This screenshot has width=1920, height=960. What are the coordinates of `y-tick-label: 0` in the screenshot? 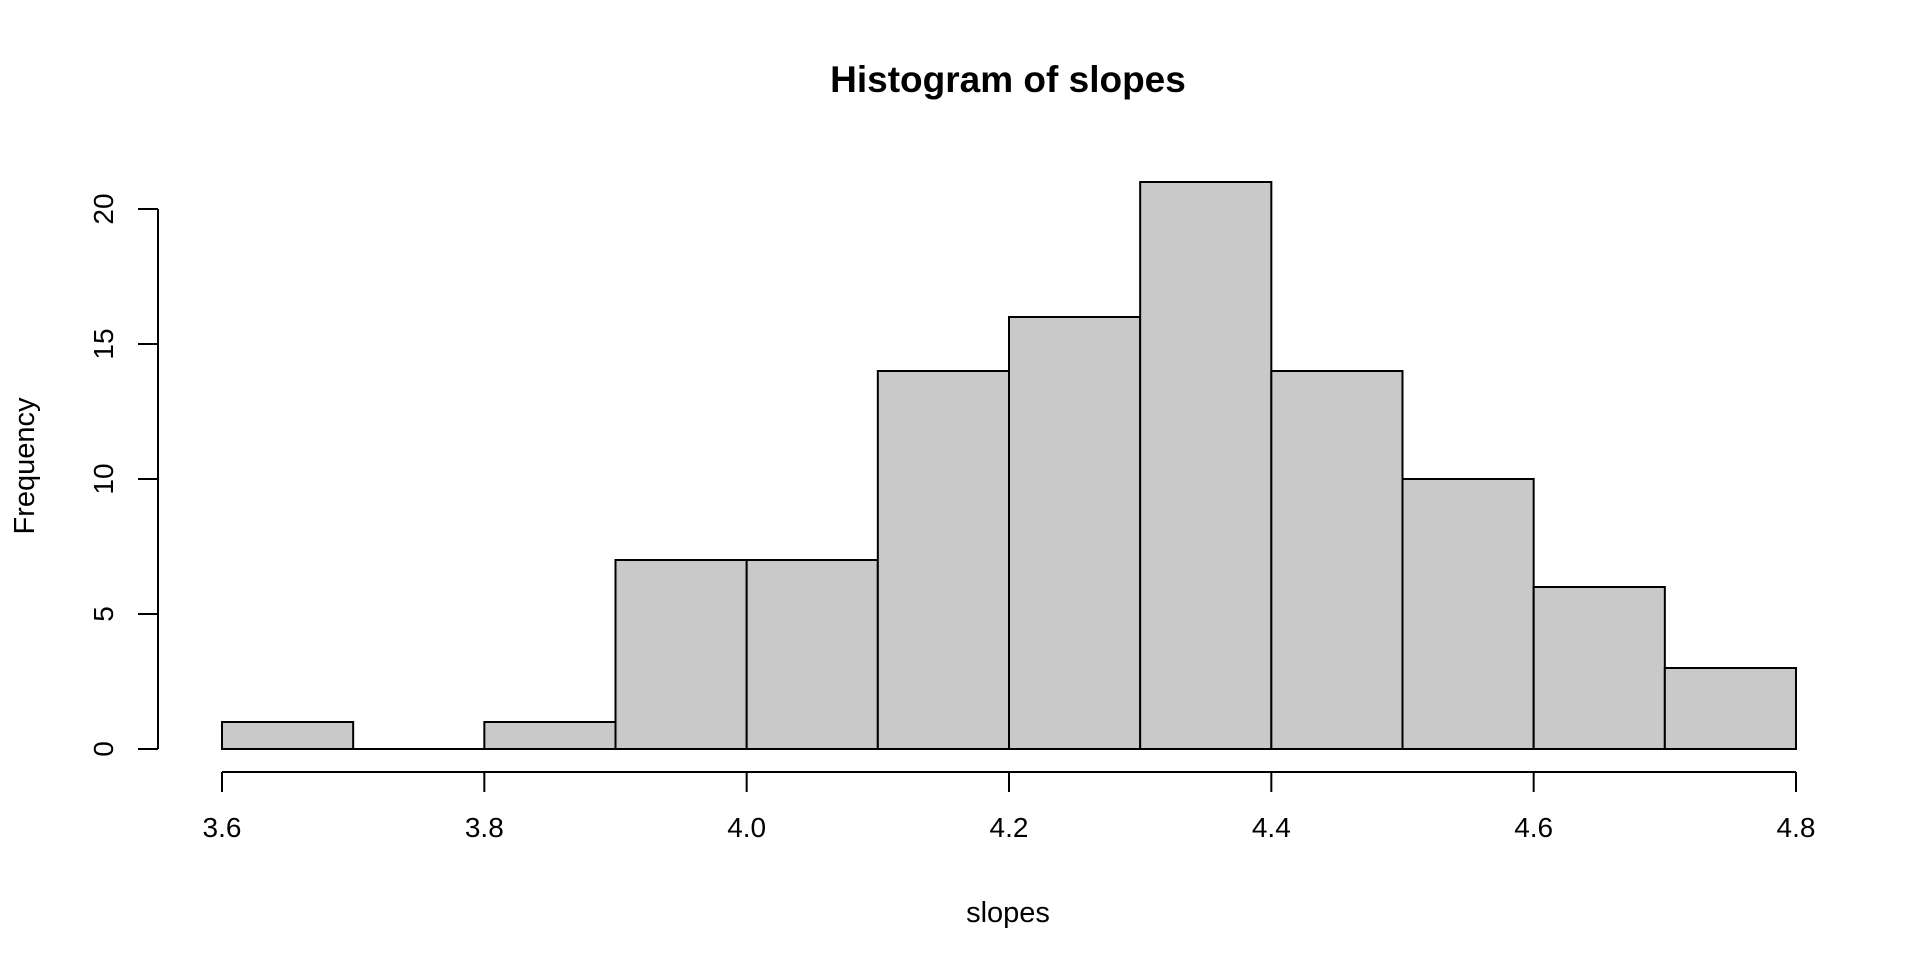 It's located at (103, 749).